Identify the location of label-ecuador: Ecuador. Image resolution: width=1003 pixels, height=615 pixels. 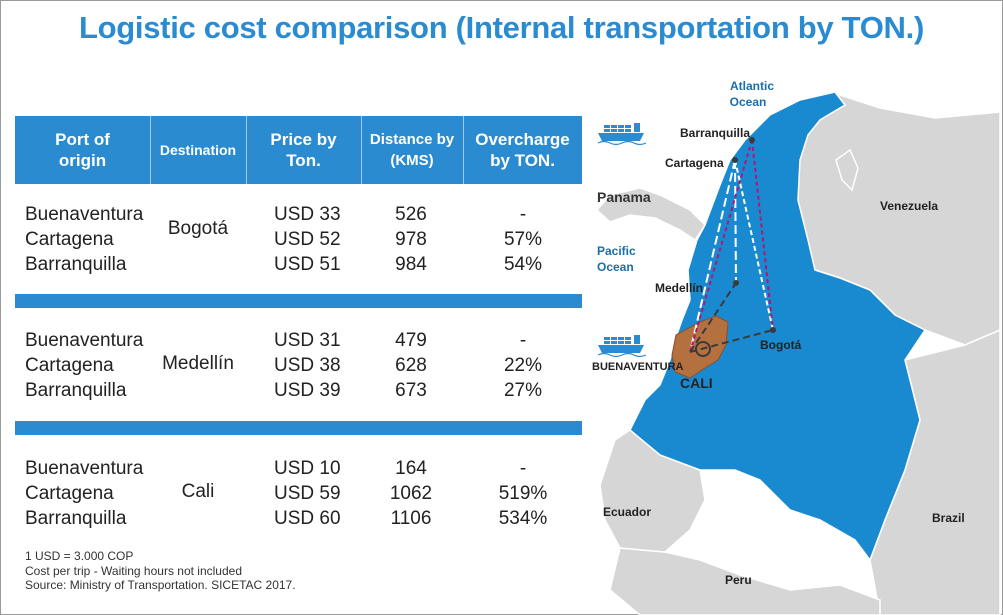
(627, 512).